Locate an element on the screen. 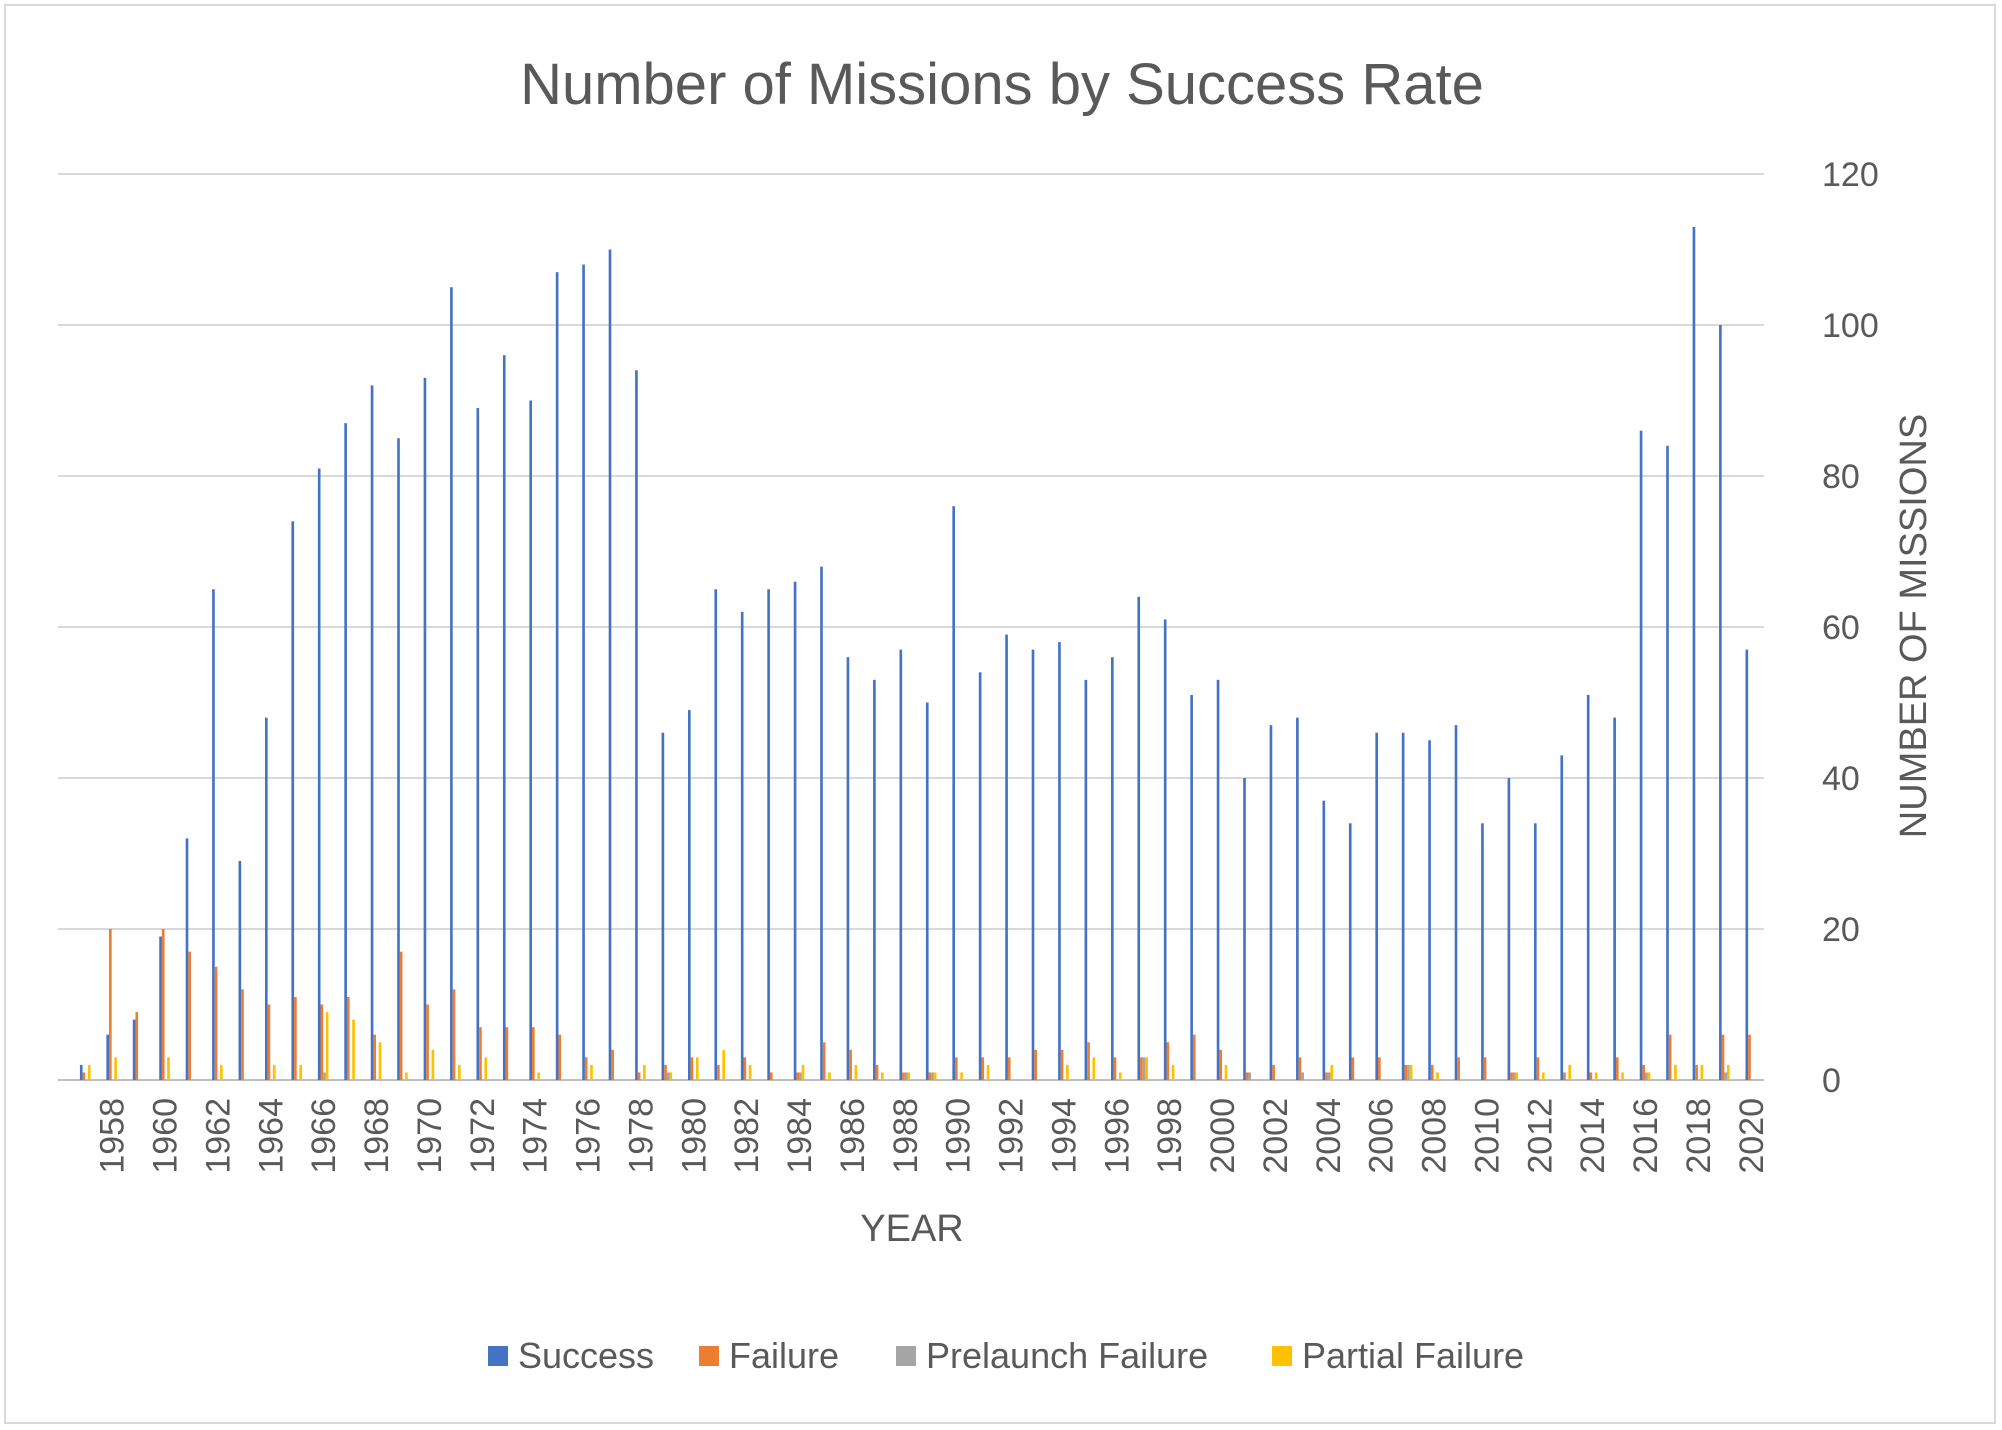 This screenshot has width=2002, height=1430. x-tick-label: 1976 is located at coordinates (589, 1136).